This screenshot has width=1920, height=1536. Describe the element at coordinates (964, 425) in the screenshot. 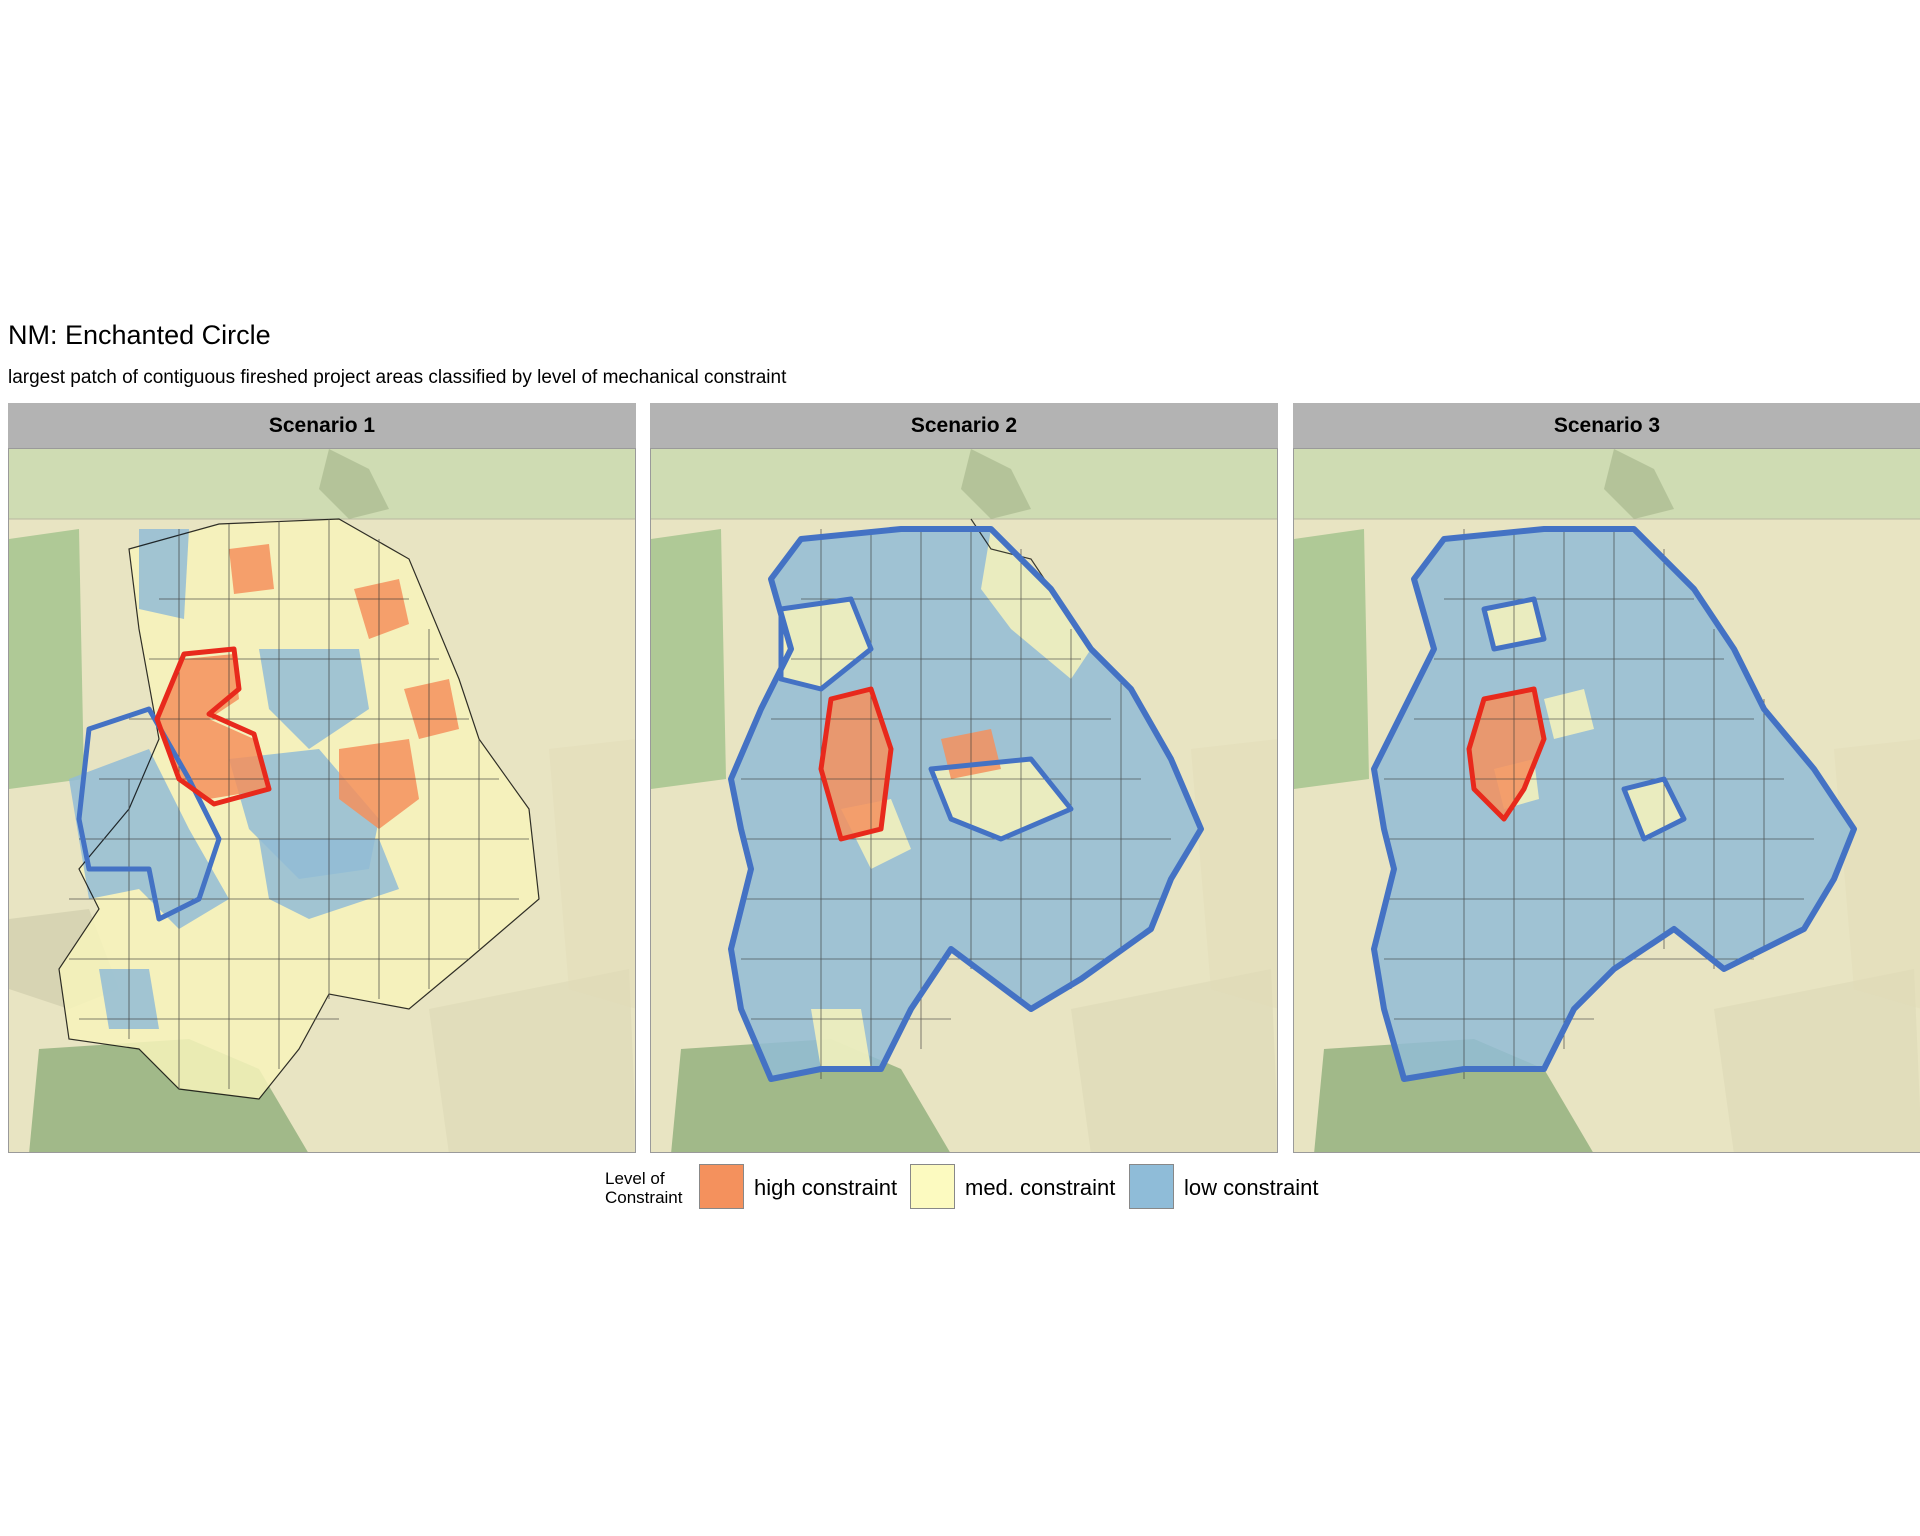

I see `facet-strip-label: Scenario 2` at that location.